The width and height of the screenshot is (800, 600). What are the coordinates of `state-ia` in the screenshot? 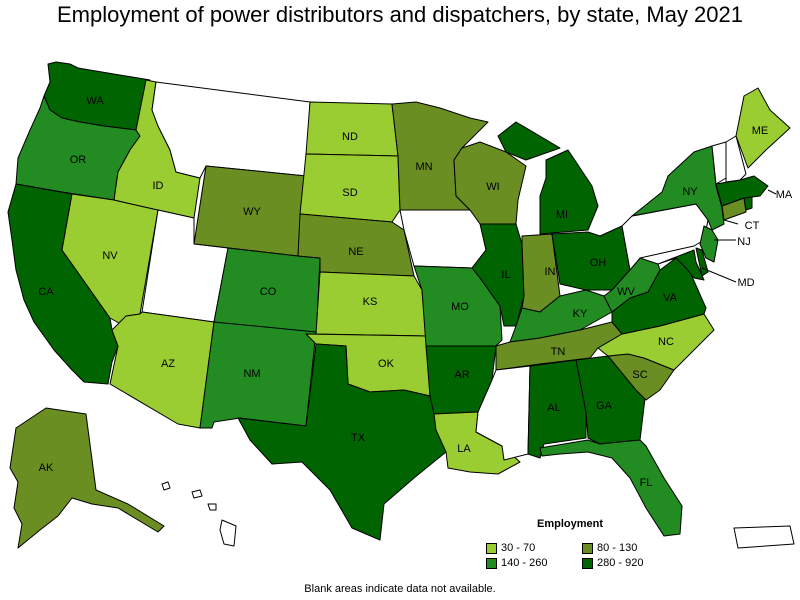 It's located at (443, 239).